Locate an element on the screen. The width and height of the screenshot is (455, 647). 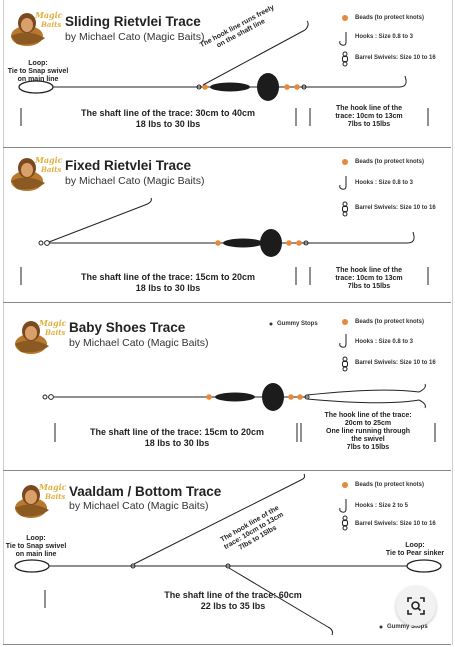
visual-search-icon is located at coordinates (416, 606).